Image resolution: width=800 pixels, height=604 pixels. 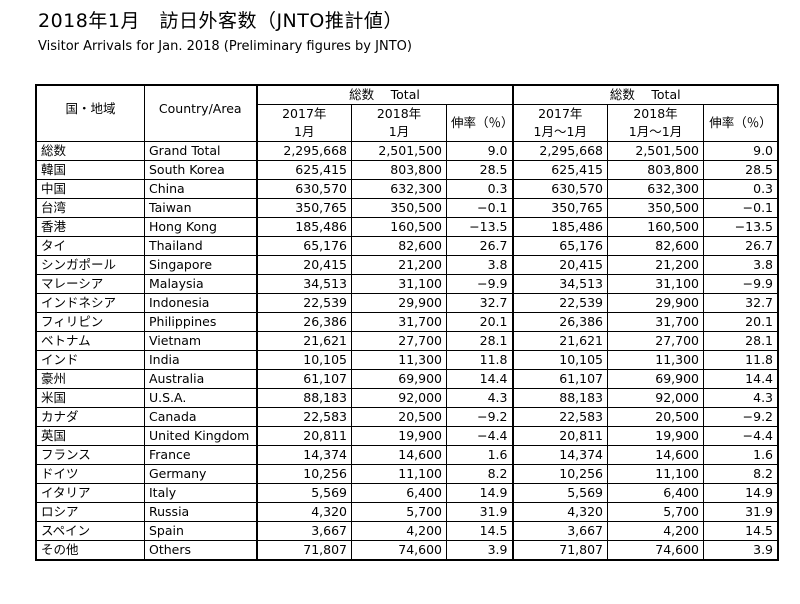 I want to click on cell-cum-2017: 65,176, so click(x=559, y=246).